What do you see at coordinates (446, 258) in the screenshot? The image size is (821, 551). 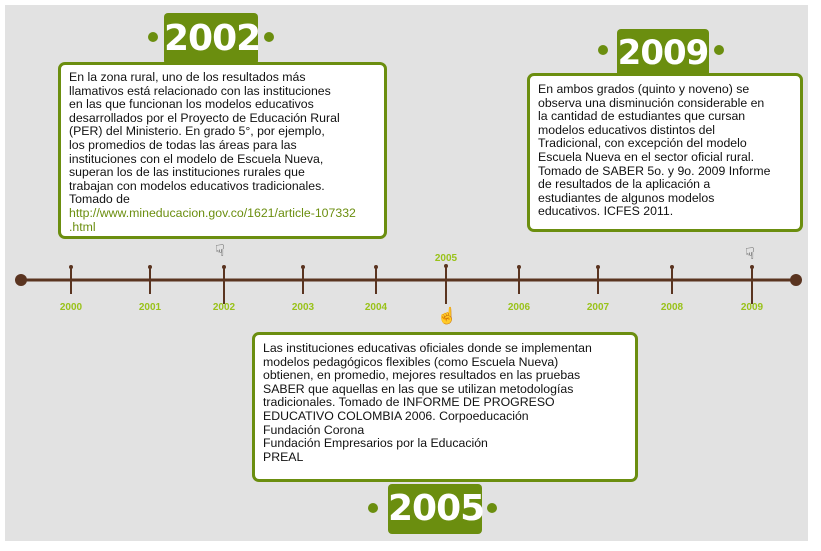 I see `tick-label-2005-above: 2005` at bounding box center [446, 258].